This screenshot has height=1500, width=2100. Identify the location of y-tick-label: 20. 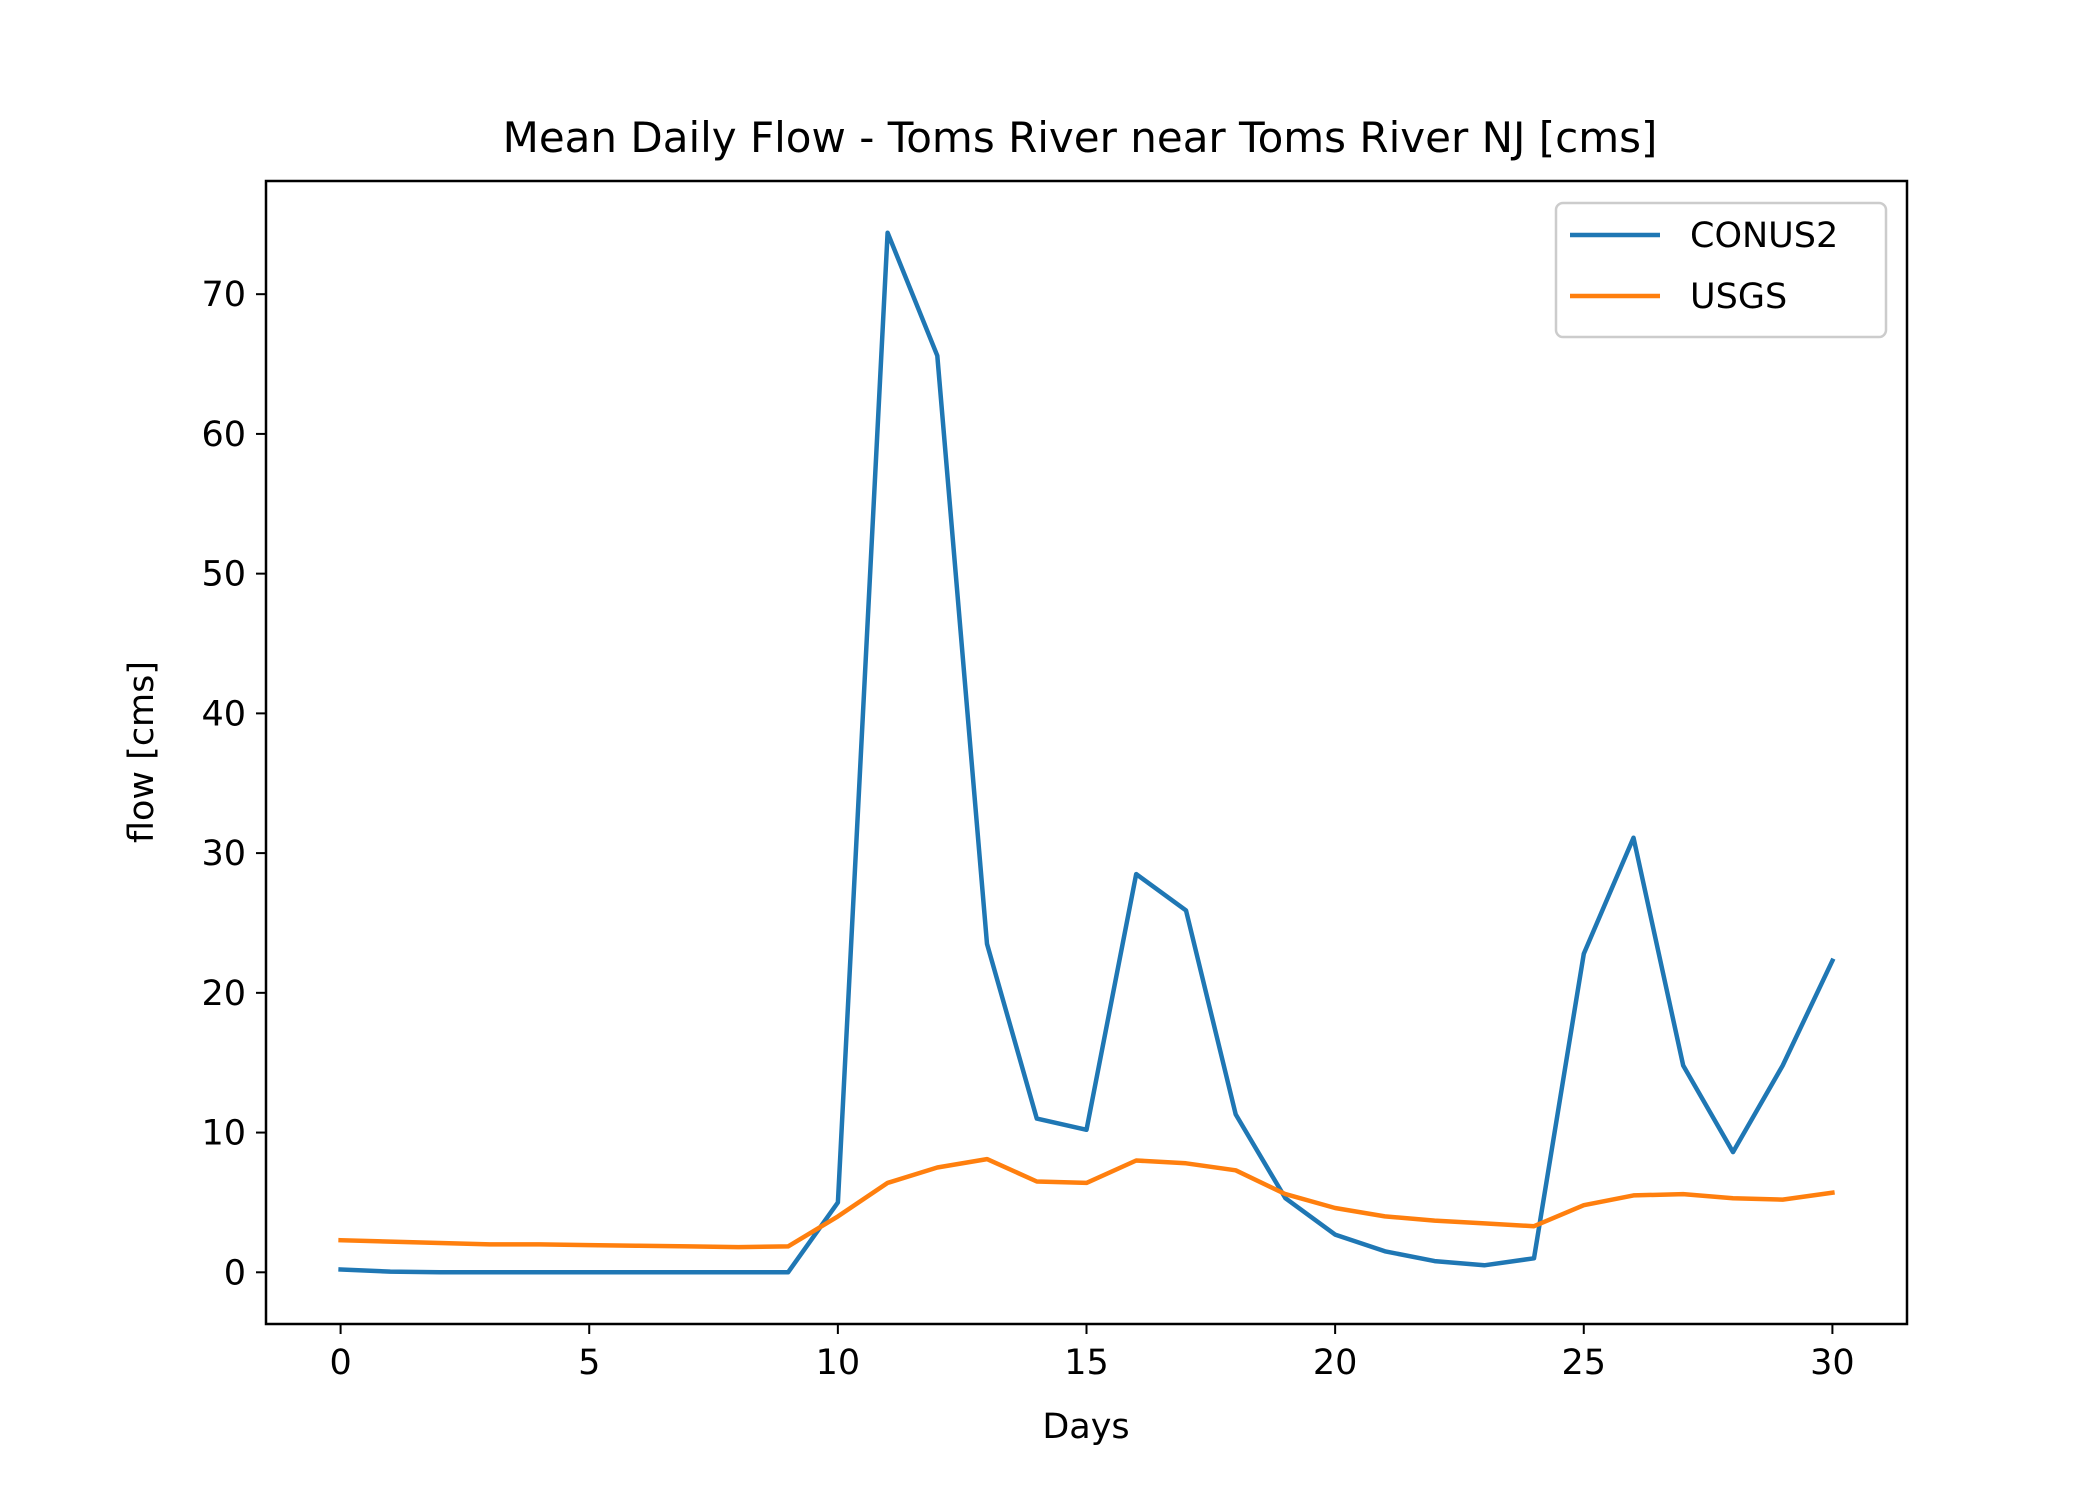
(223, 994).